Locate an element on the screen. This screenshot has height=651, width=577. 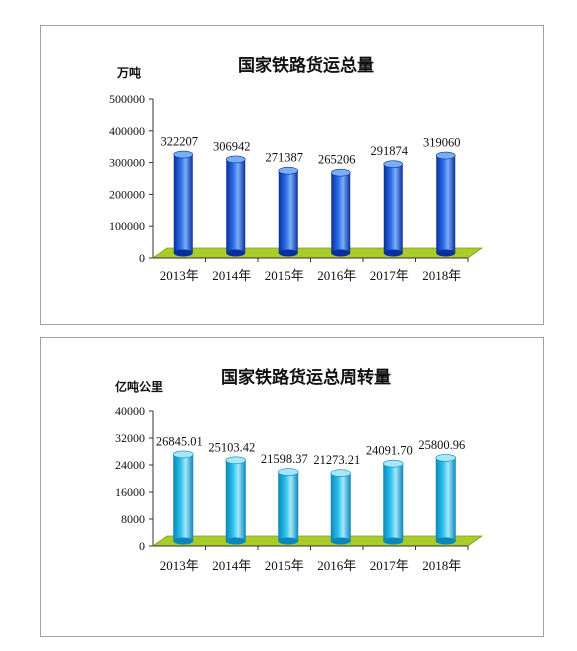
y-tick-label: 32000 is located at coordinates (130, 438).